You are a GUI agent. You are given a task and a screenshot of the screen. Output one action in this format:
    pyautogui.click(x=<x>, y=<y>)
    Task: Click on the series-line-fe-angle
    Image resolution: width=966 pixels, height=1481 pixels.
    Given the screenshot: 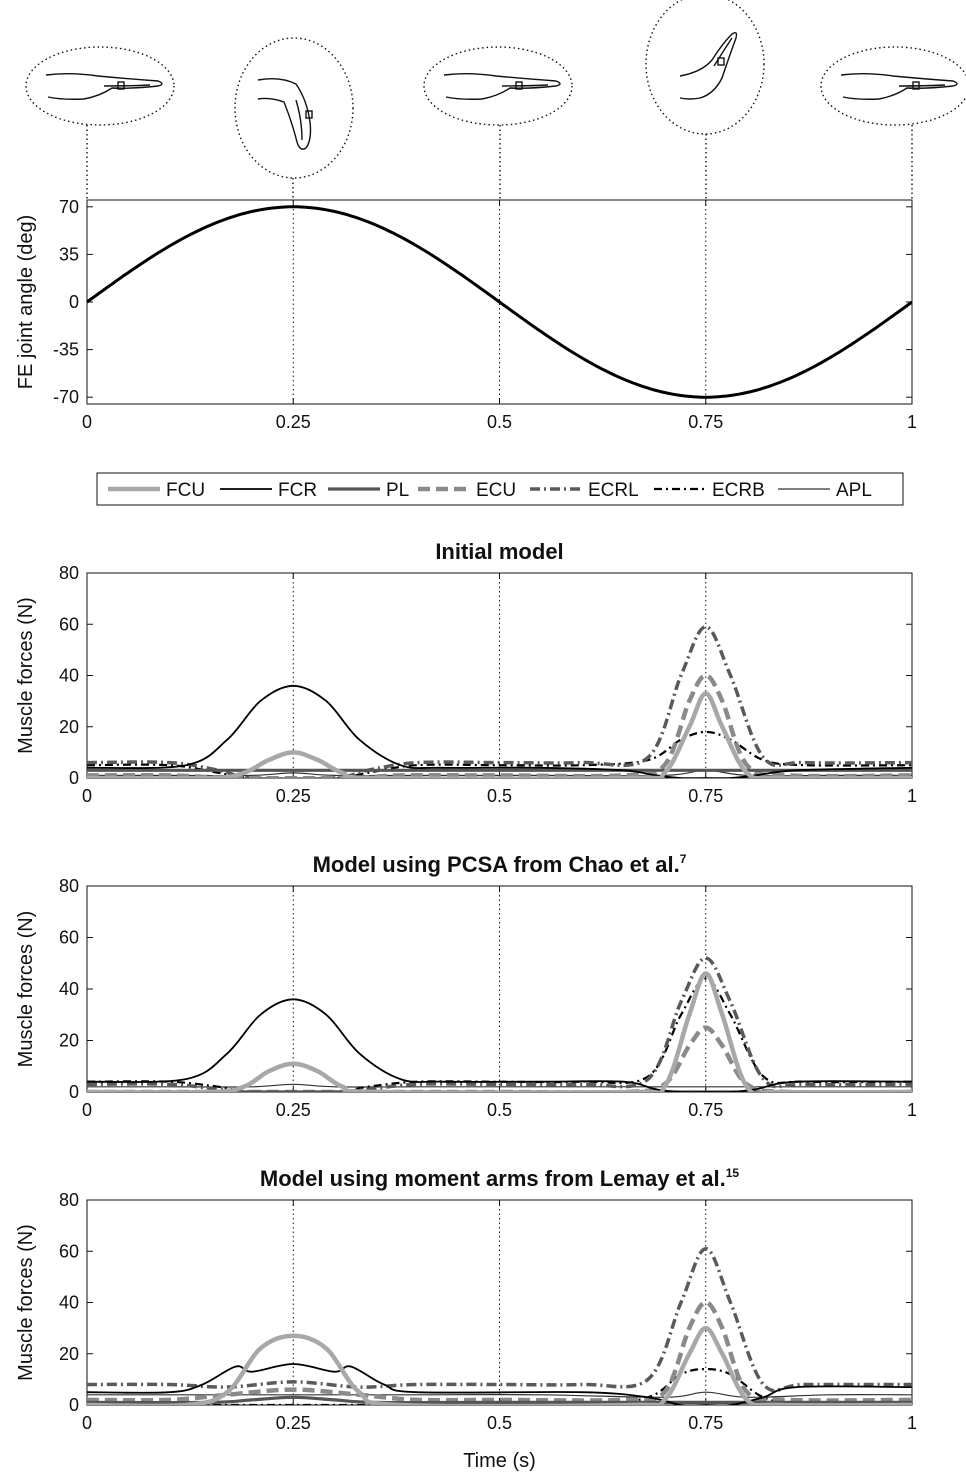 What is the action you would take?
    pyautogui.click(x=499, y=302)
    